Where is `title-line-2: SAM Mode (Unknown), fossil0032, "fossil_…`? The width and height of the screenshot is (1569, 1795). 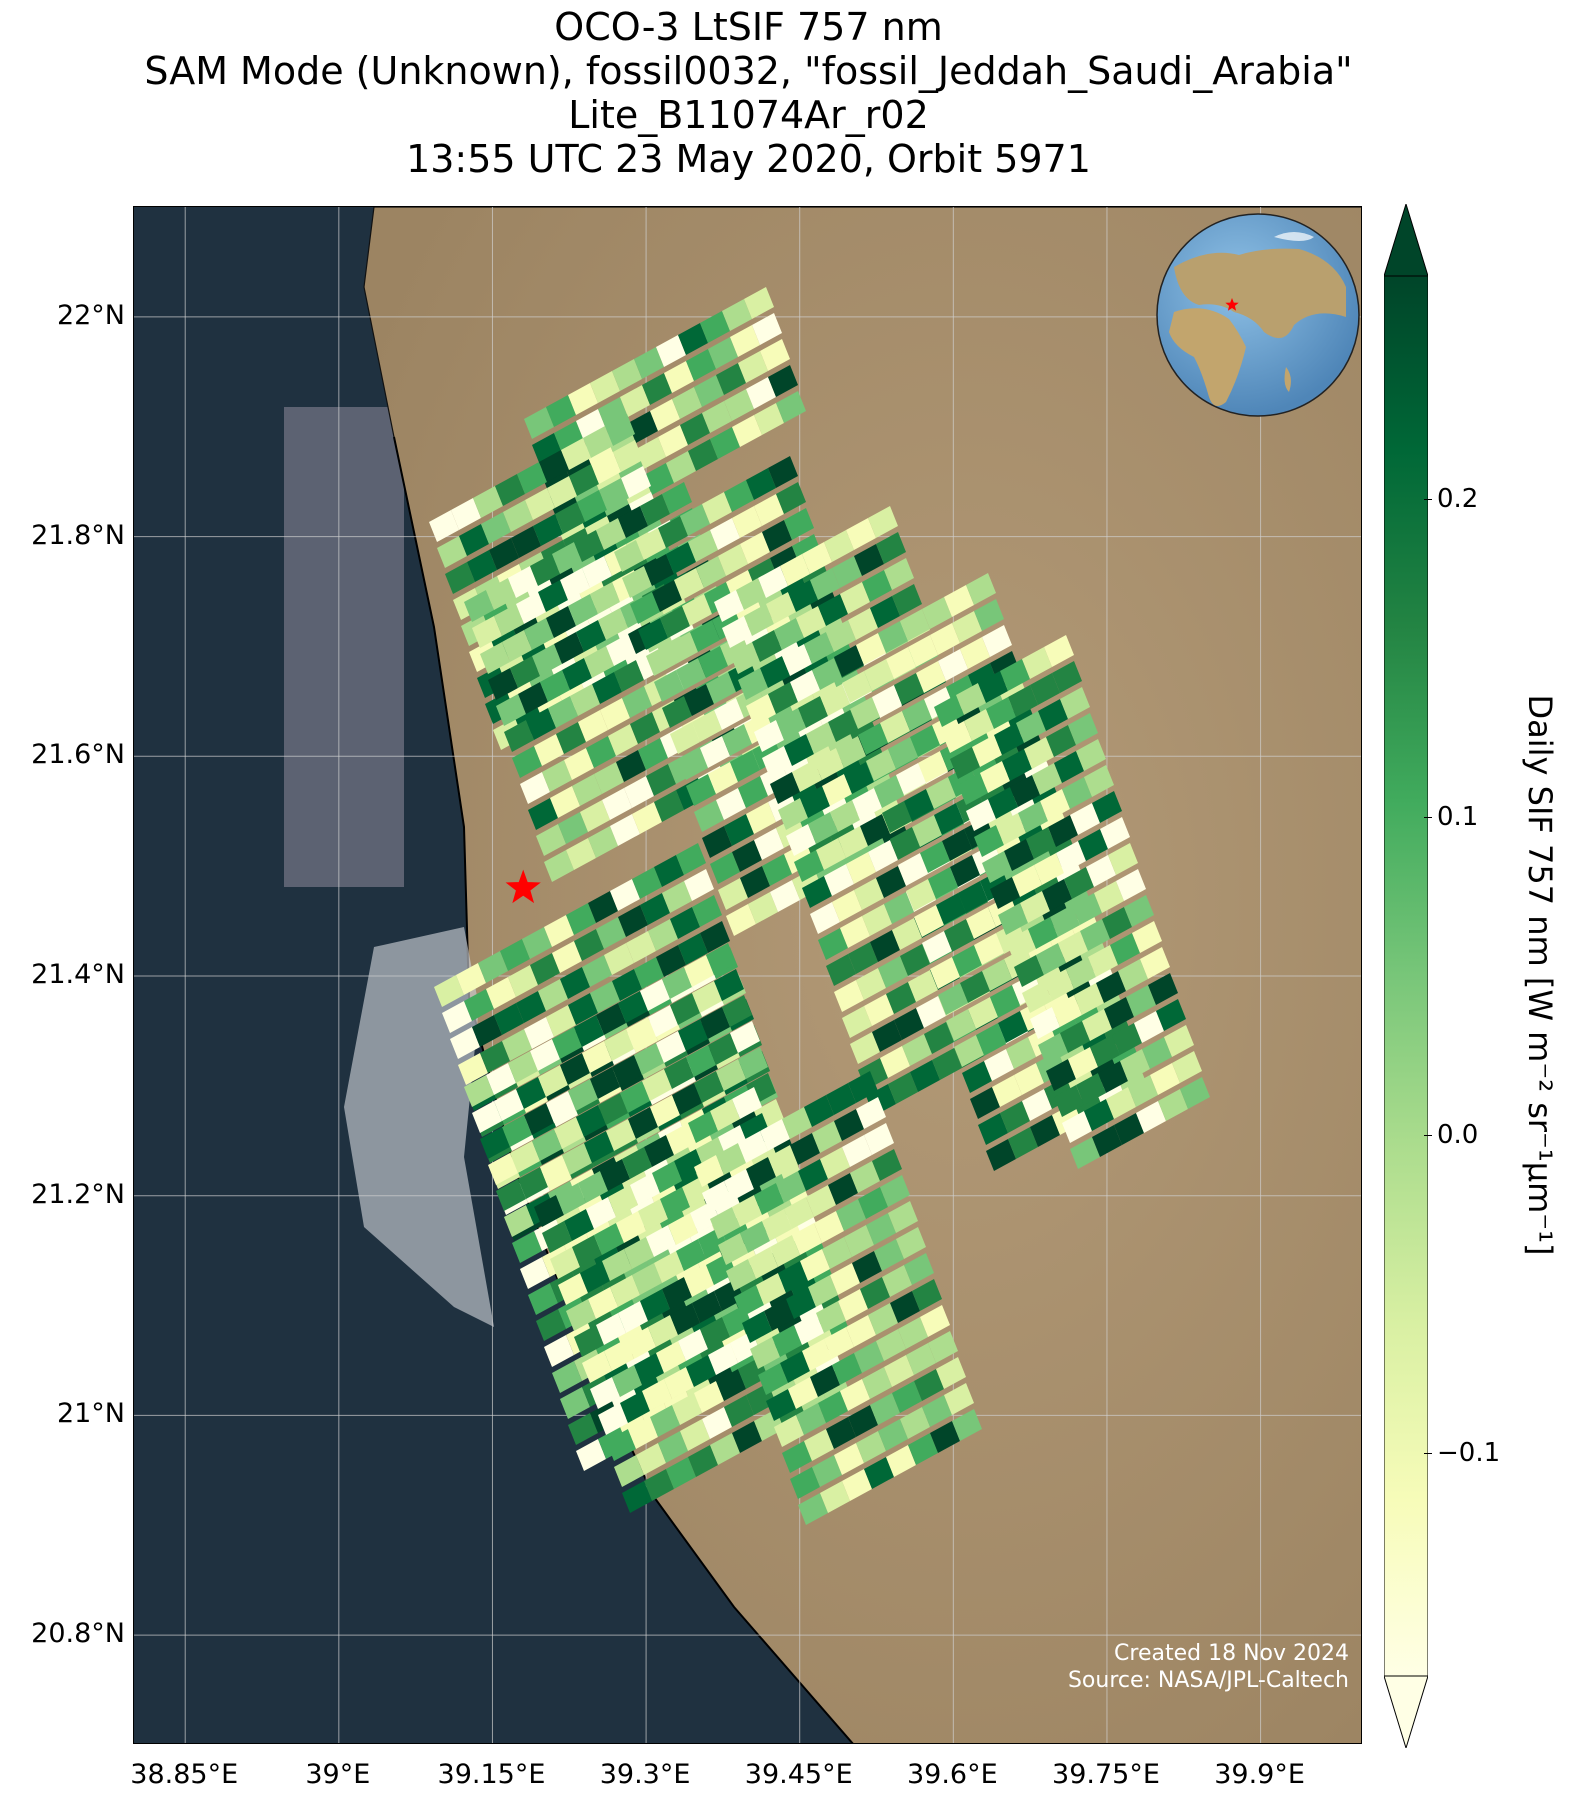 title-line-2: SAM Mode (Unknown), fossil0032, "fossil_… is located at coordinates (748, 71).